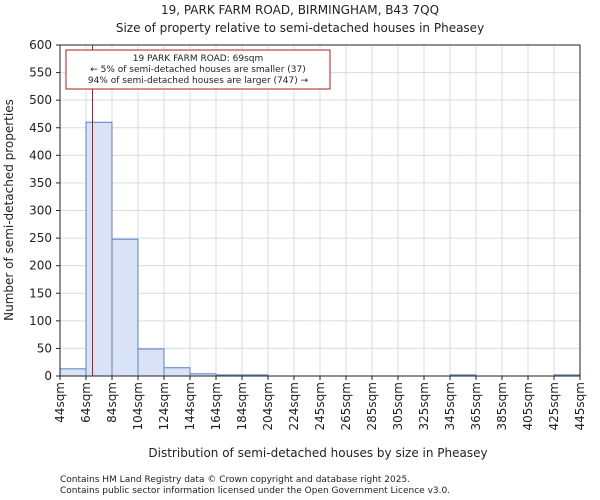 Image resolution: width=600 pixels, height=500 pixels. I want to click on x-tick-label: 405sqm, so click(528, 406).